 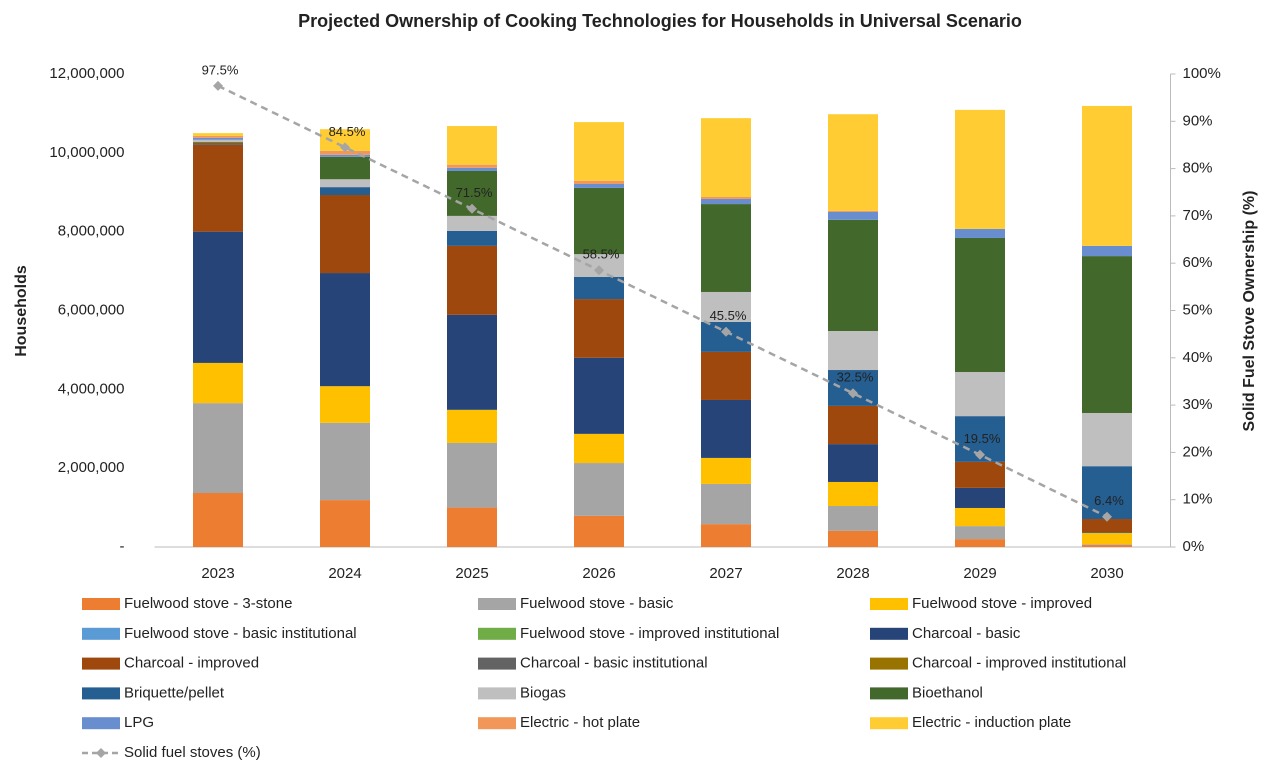 I want to click on y-tick-label: 2,000,000, so click(x=91, y=467).